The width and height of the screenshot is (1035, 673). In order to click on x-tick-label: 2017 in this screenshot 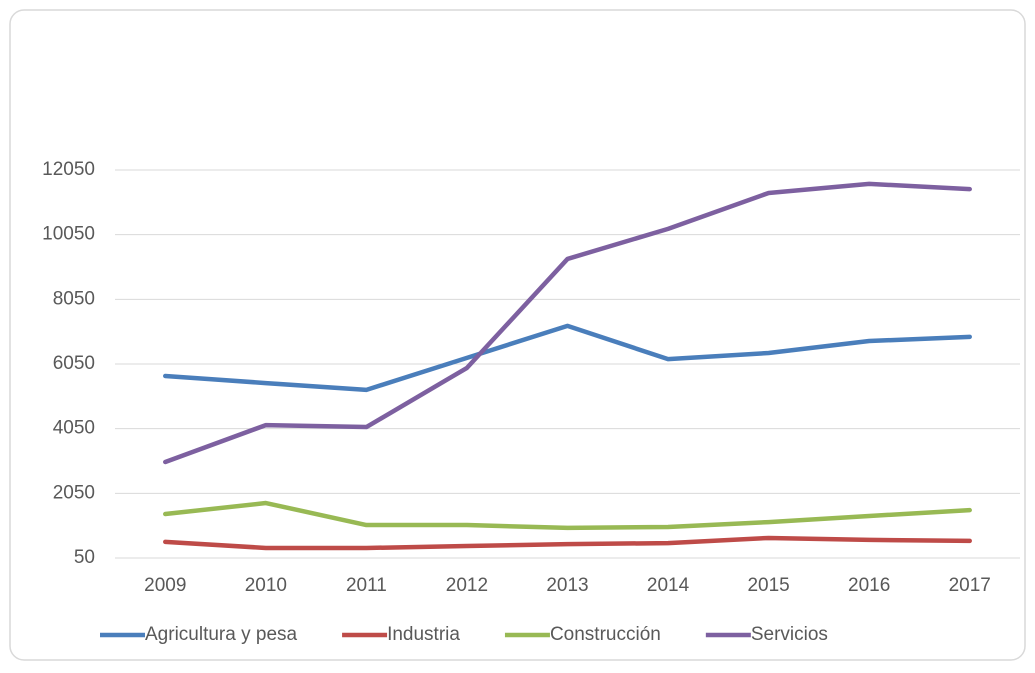, I will do `click(970, 585)`.